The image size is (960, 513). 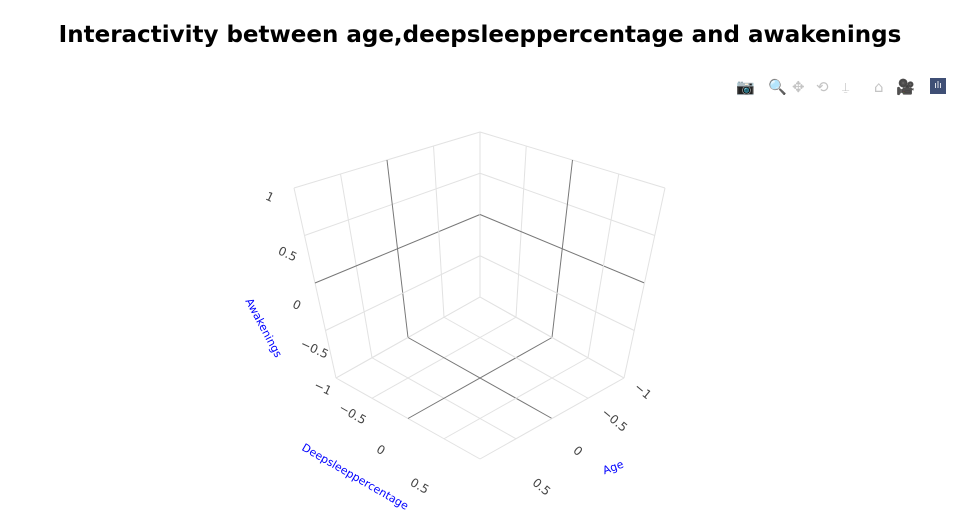 What do you see at coordinates (905, 87) in the screenshot?
I see `camera-reset-icon: 🎥` at bounding box center [905, 87].